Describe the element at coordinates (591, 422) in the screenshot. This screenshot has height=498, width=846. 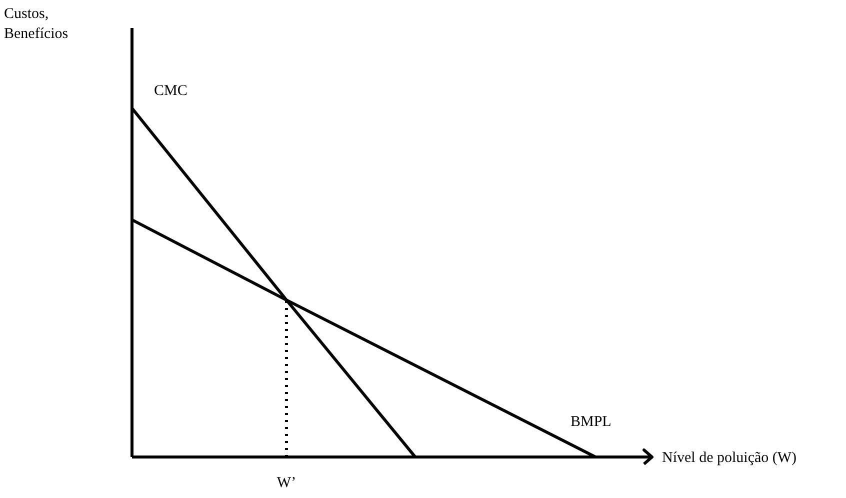
I see `series-label: BMPL` at that location.